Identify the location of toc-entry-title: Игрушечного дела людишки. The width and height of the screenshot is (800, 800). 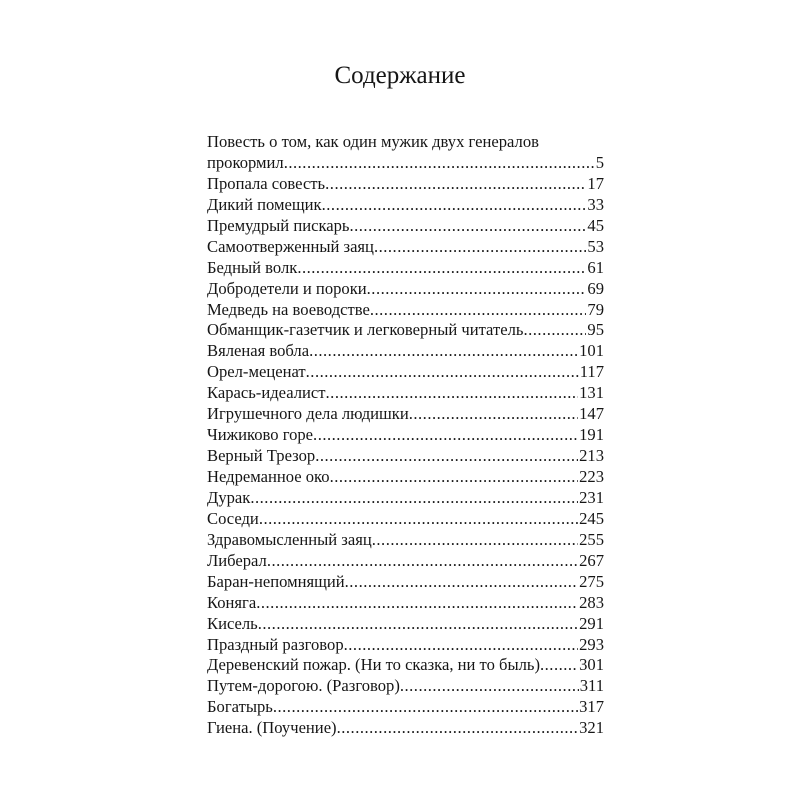
(308, 414).